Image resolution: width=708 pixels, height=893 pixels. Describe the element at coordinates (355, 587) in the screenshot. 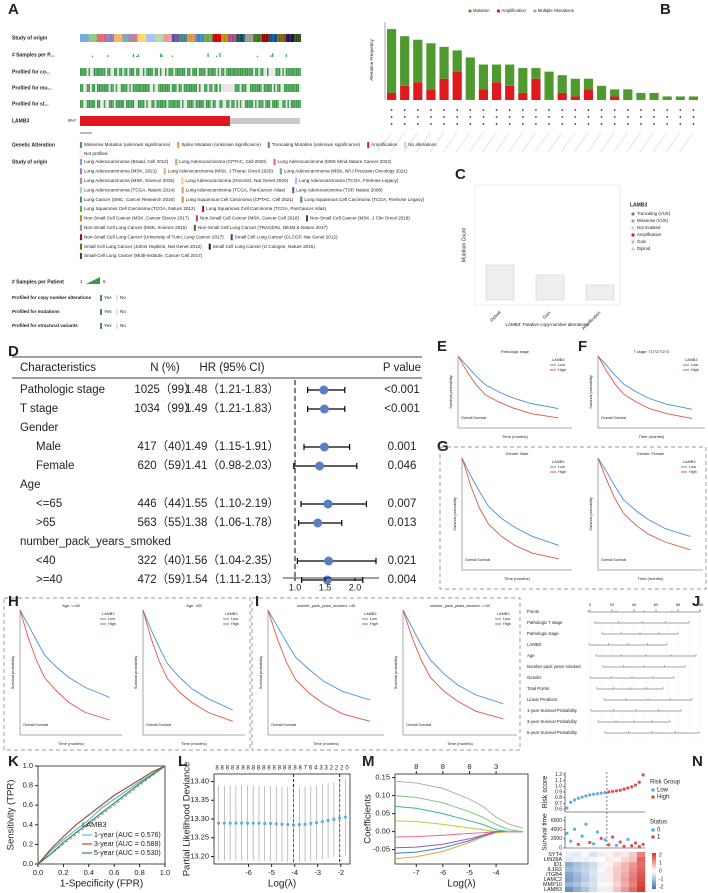

I see `x-tick-label: 2.0` at that location.